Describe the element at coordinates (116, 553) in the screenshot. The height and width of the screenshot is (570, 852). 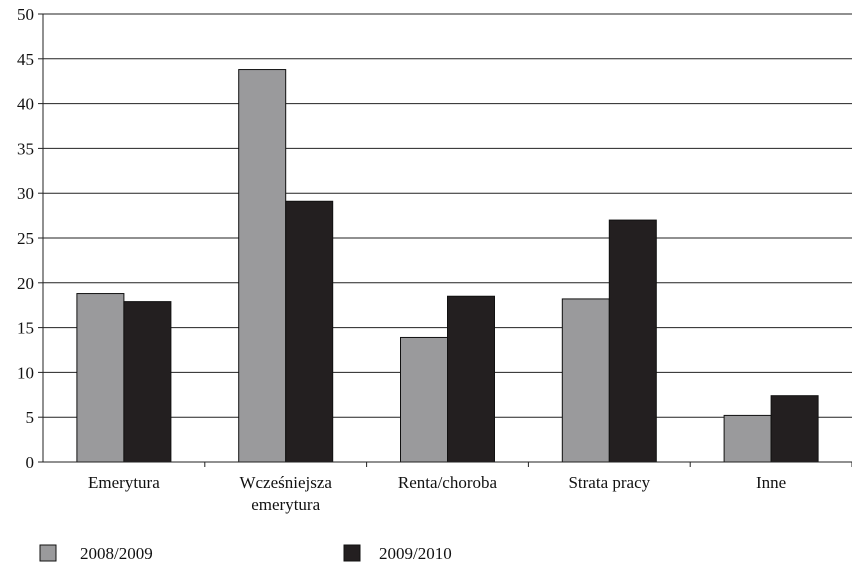
I see `legend-label: 2008/2009` at that location.